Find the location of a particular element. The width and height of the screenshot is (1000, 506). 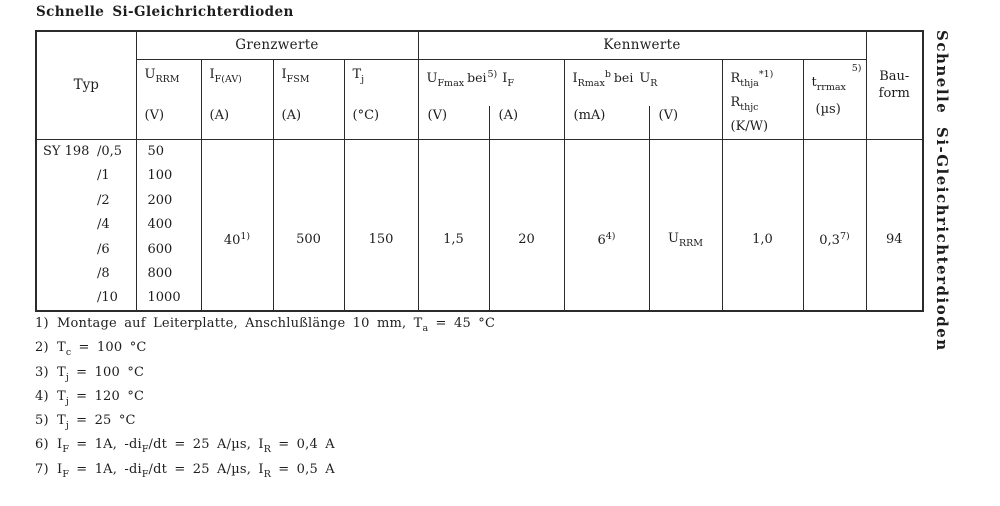

urrm-cell: 600 is located at coordinates (168, 249).